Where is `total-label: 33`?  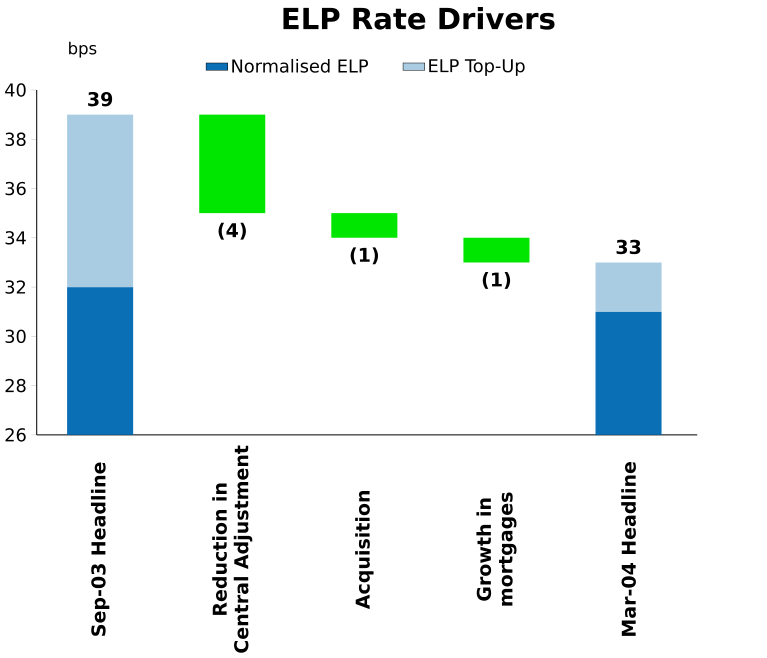
total-label: 33 is located at coordinates (628, 247).